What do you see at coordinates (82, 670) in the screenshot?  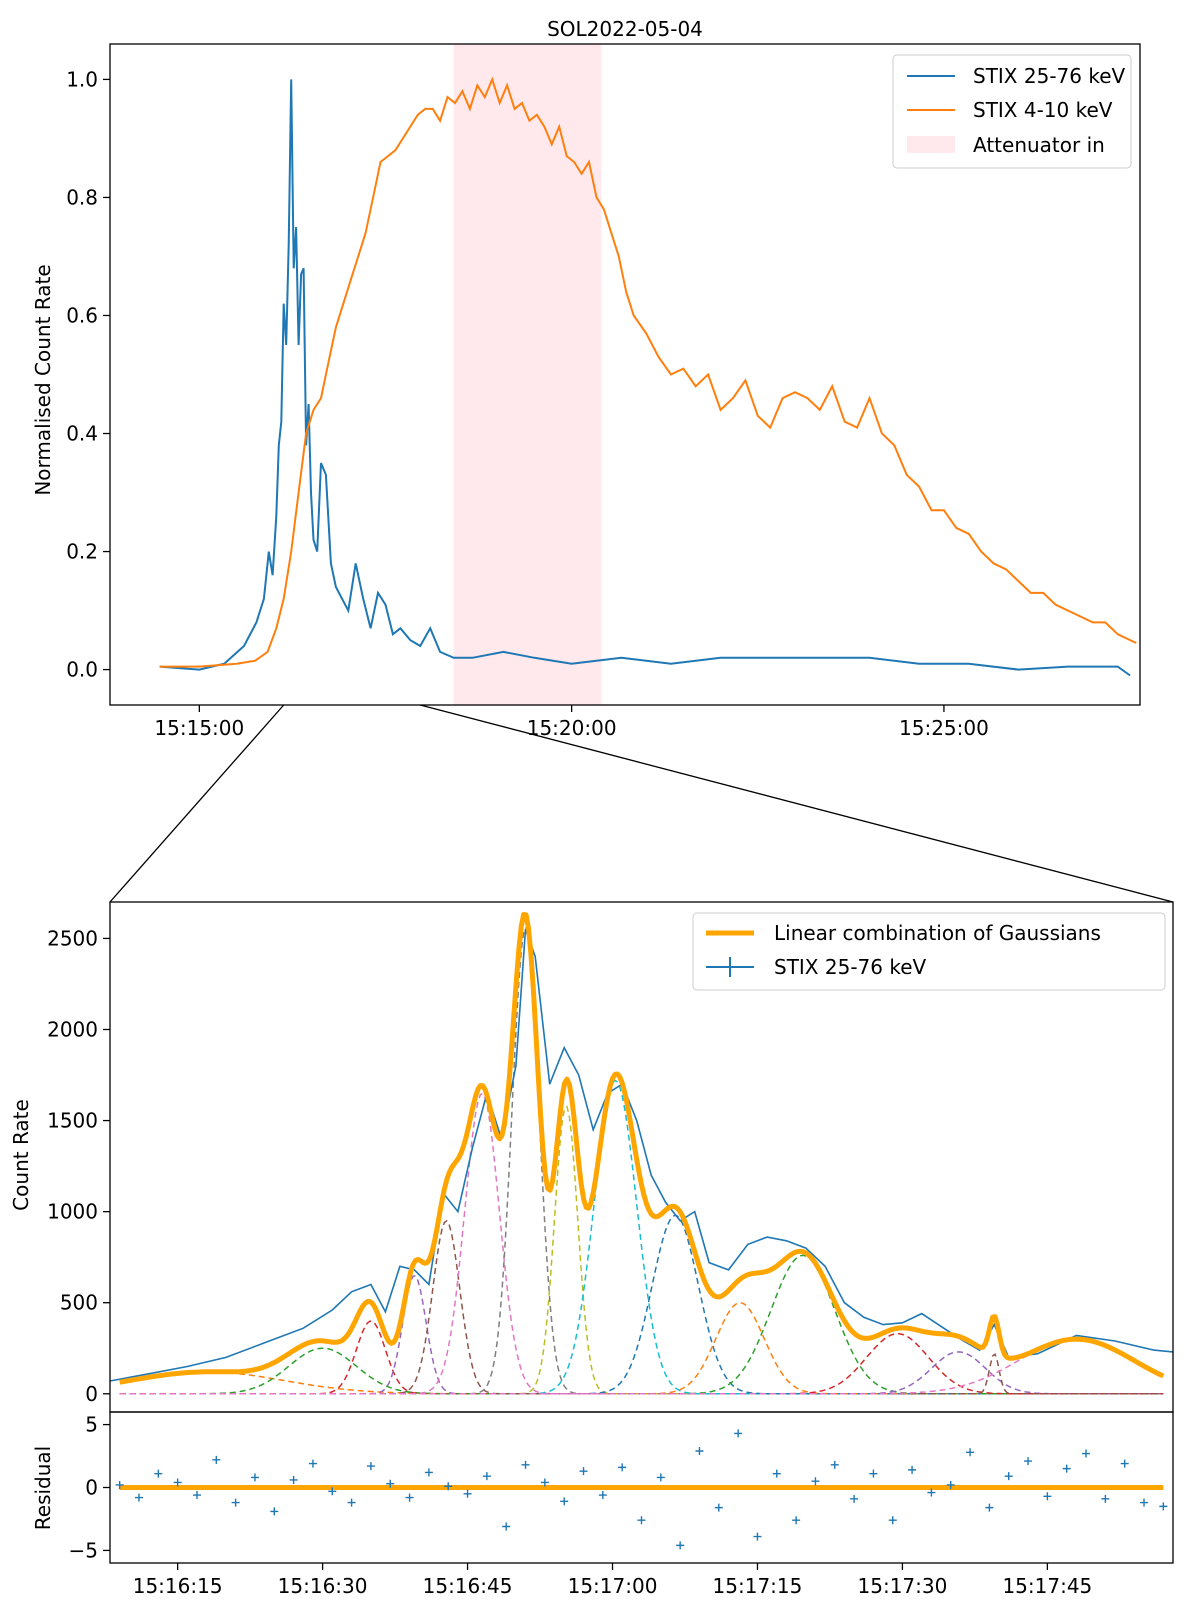 I see `top-y-tick-label: 0.0` at bounding box center [82, 670].